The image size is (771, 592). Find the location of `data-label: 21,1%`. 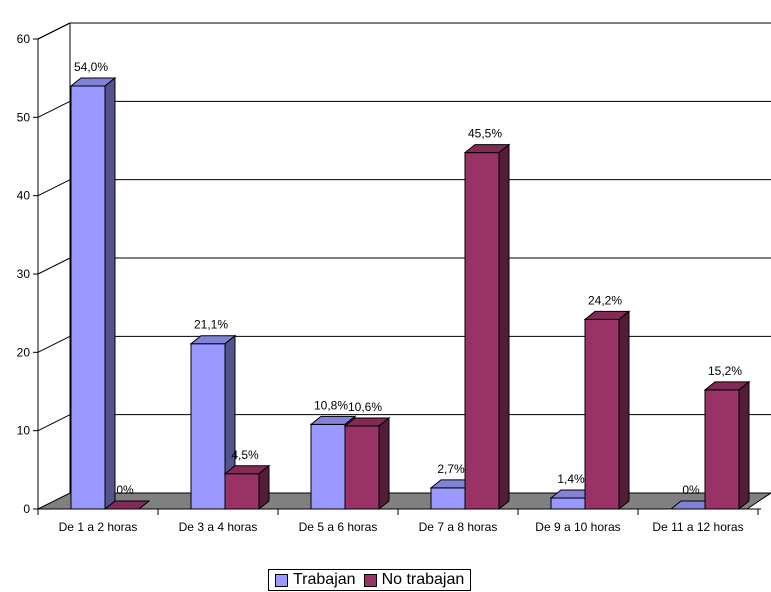

data-label: 21,1% is located at coordinates (211, 325).